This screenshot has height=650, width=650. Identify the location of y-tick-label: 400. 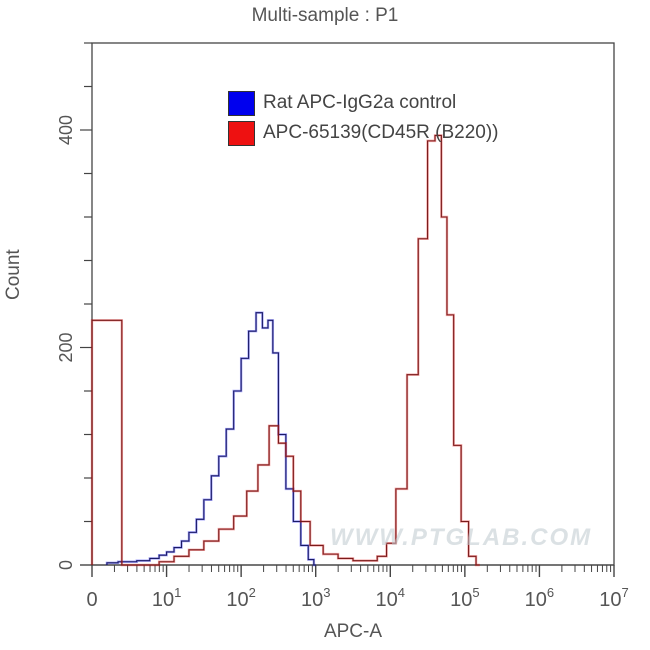
(66, 130).